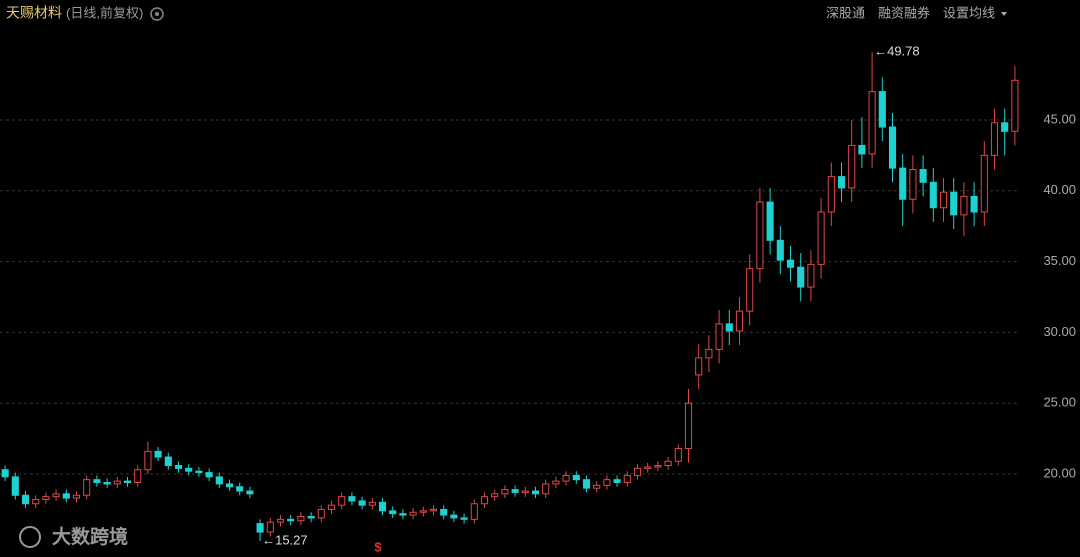 This screenshot has width=1080, height=557. I want to click on gear, so click(157, 14).